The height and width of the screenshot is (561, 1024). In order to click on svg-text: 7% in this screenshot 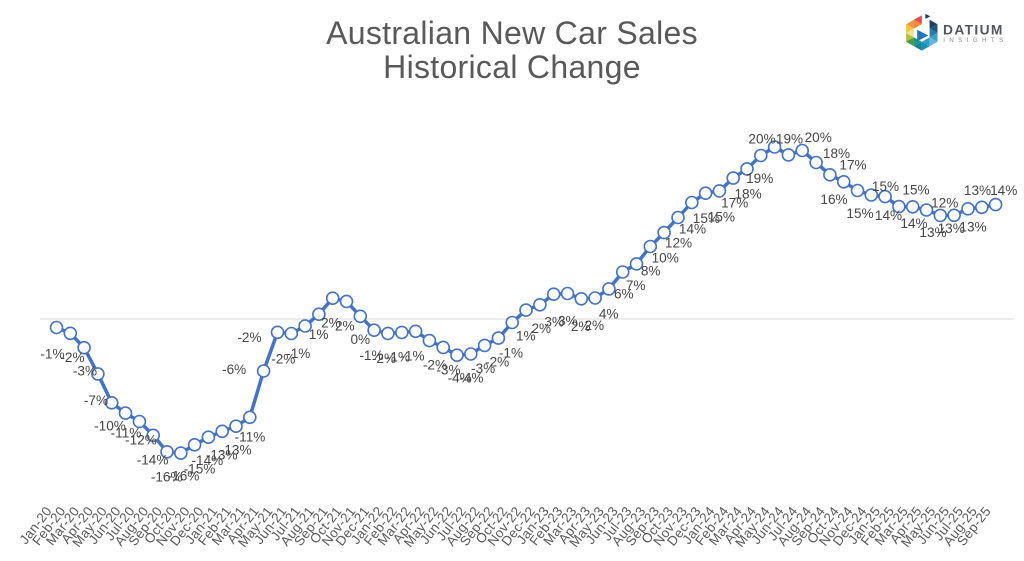, I will do `click(636, 285)`.